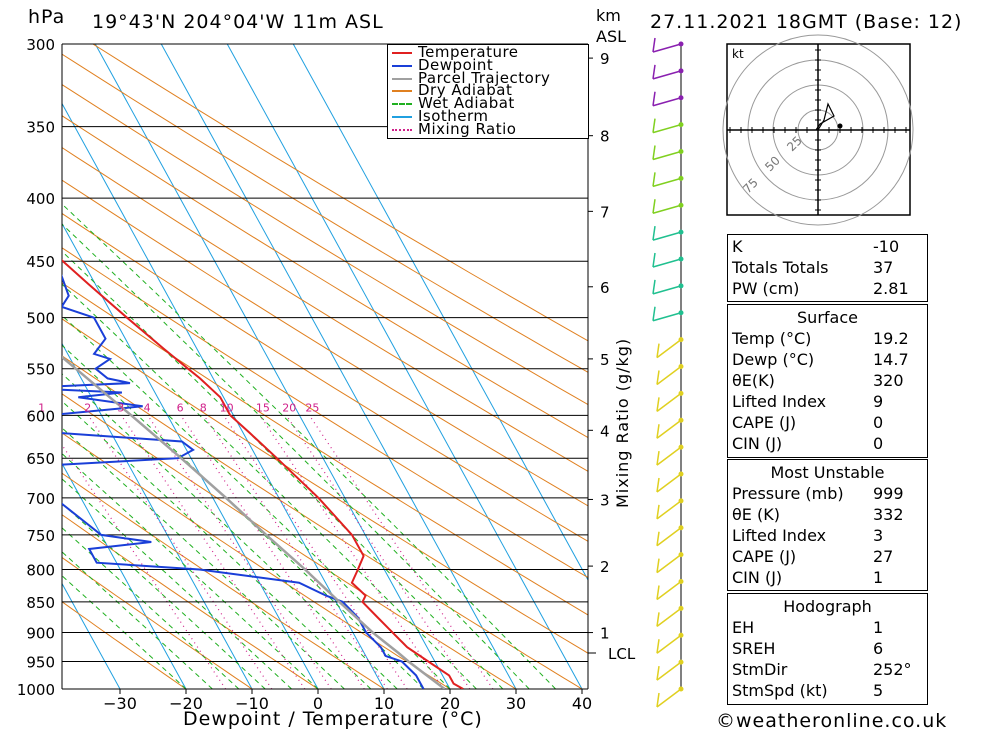 The width and height of the screenshot is (1000, 733). I want to click on general-index-row-value: 37, so click(883, 267).